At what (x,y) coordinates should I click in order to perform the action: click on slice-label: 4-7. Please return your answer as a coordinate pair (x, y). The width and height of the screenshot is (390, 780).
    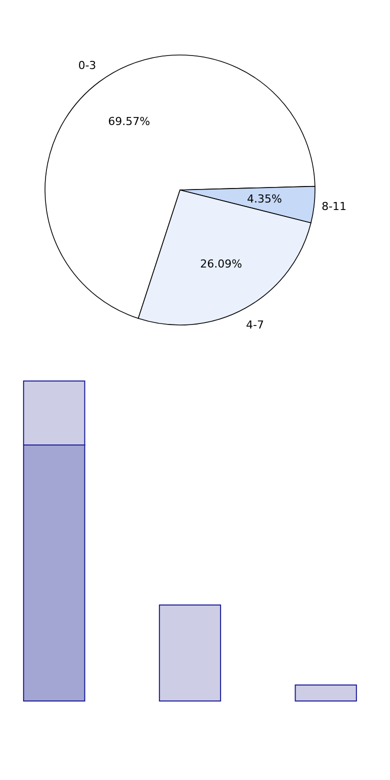
    Looking at the image, I should click on (255, 325).